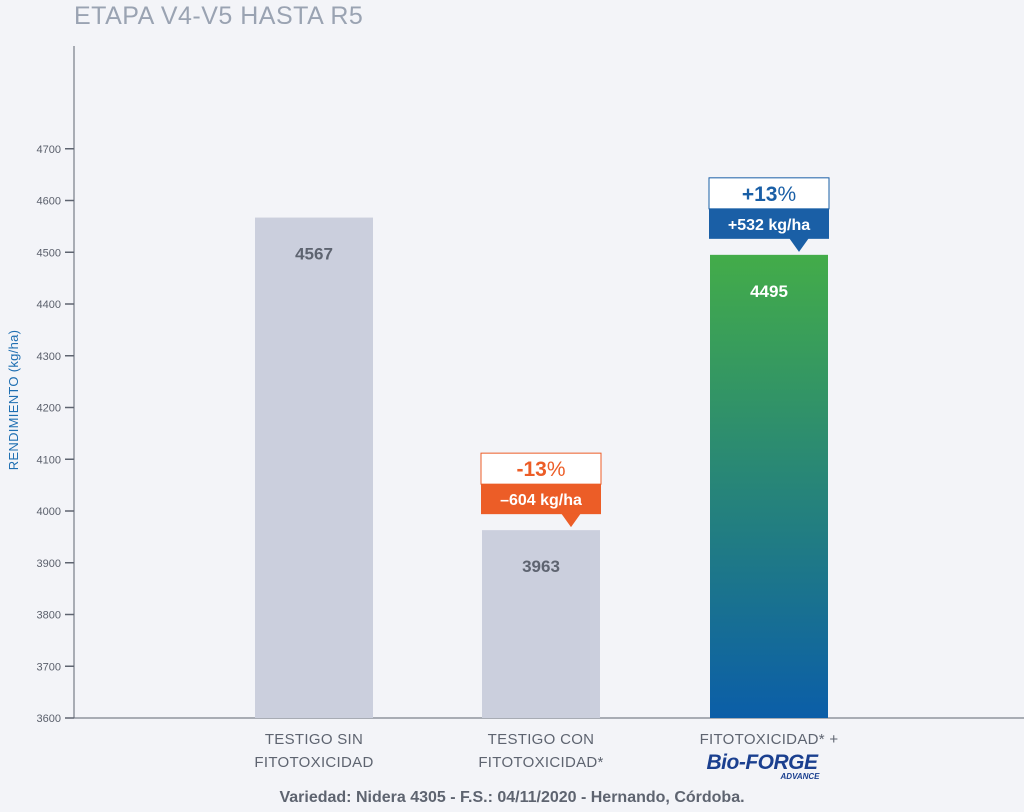 The height and width of the screenshot is (812, 1024). What do you see at coordinates (769, 291) in the screenshot?
I see `bar-value-label: 4495` at bounding box center [769, 291].